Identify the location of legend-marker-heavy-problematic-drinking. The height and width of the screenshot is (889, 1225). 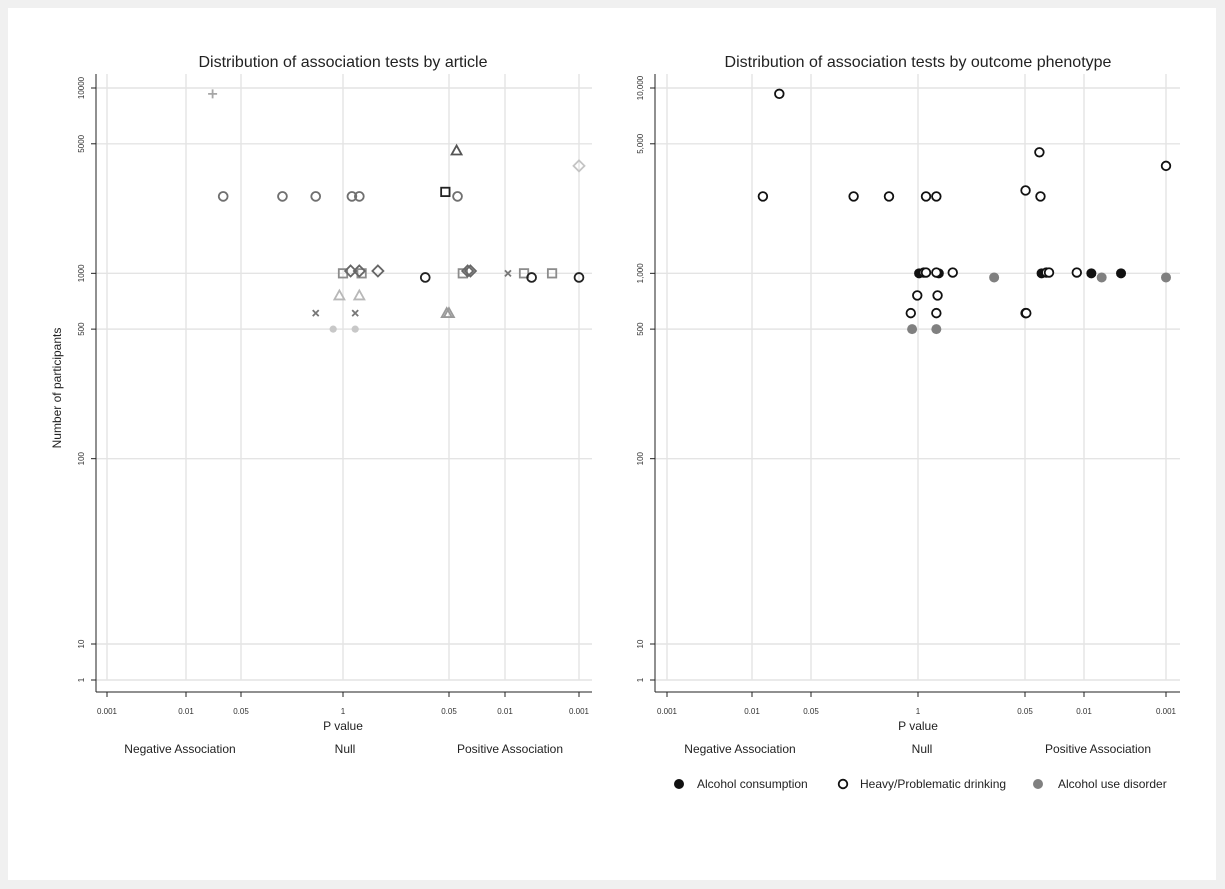
(843, 784).